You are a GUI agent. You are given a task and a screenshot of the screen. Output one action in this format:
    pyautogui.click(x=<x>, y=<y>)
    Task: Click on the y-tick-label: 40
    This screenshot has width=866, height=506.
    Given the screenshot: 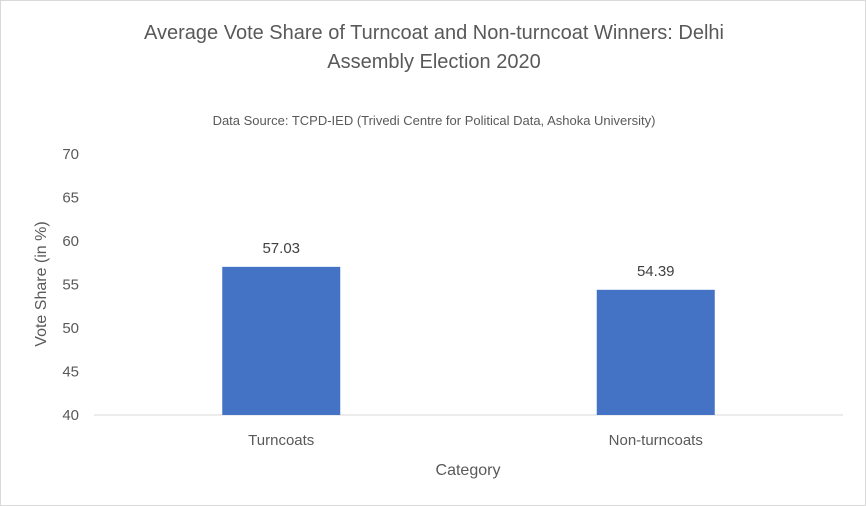 What is the action you would take?
    pyautogui.click(x=70, y=415)
    